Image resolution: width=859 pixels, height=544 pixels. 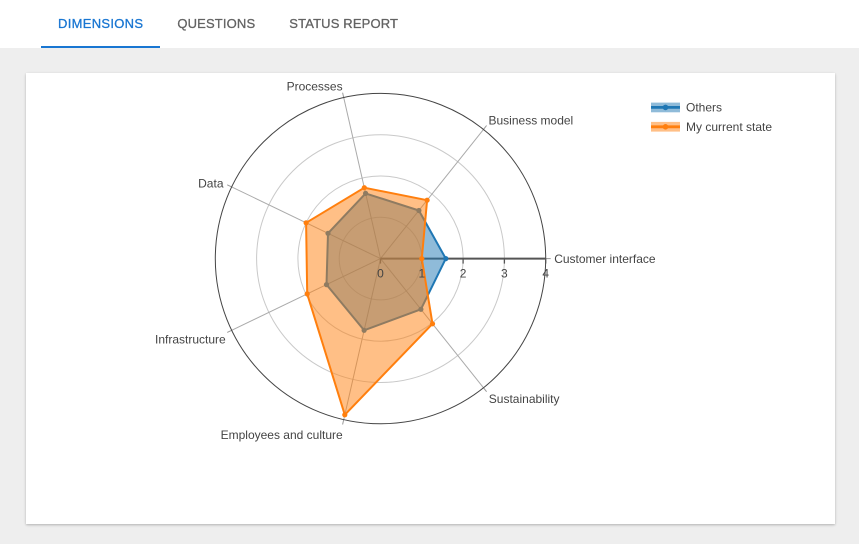 I want to click on svg-text: Sustainability, so click(x=524, y=399).